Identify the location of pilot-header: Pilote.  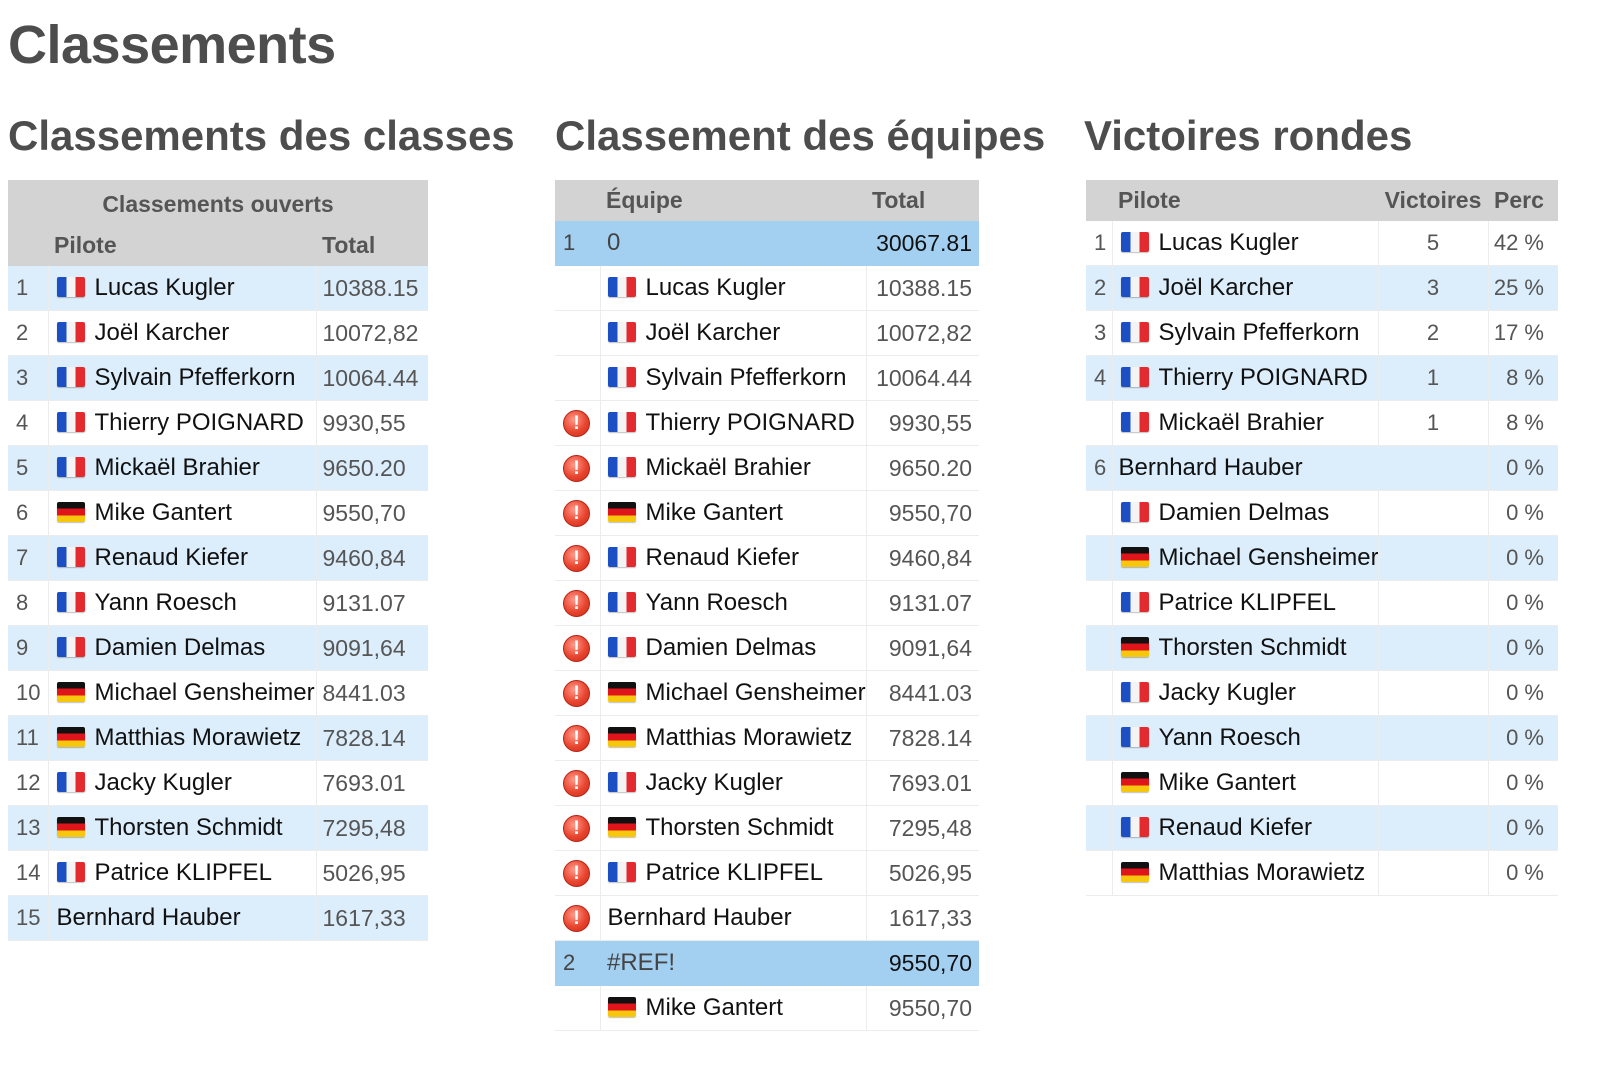
(1245, 200).